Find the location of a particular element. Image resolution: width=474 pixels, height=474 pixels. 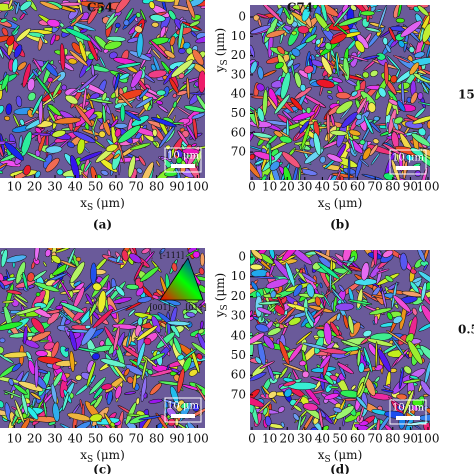

panel-title: C54 is located at coordinates (100, 8).